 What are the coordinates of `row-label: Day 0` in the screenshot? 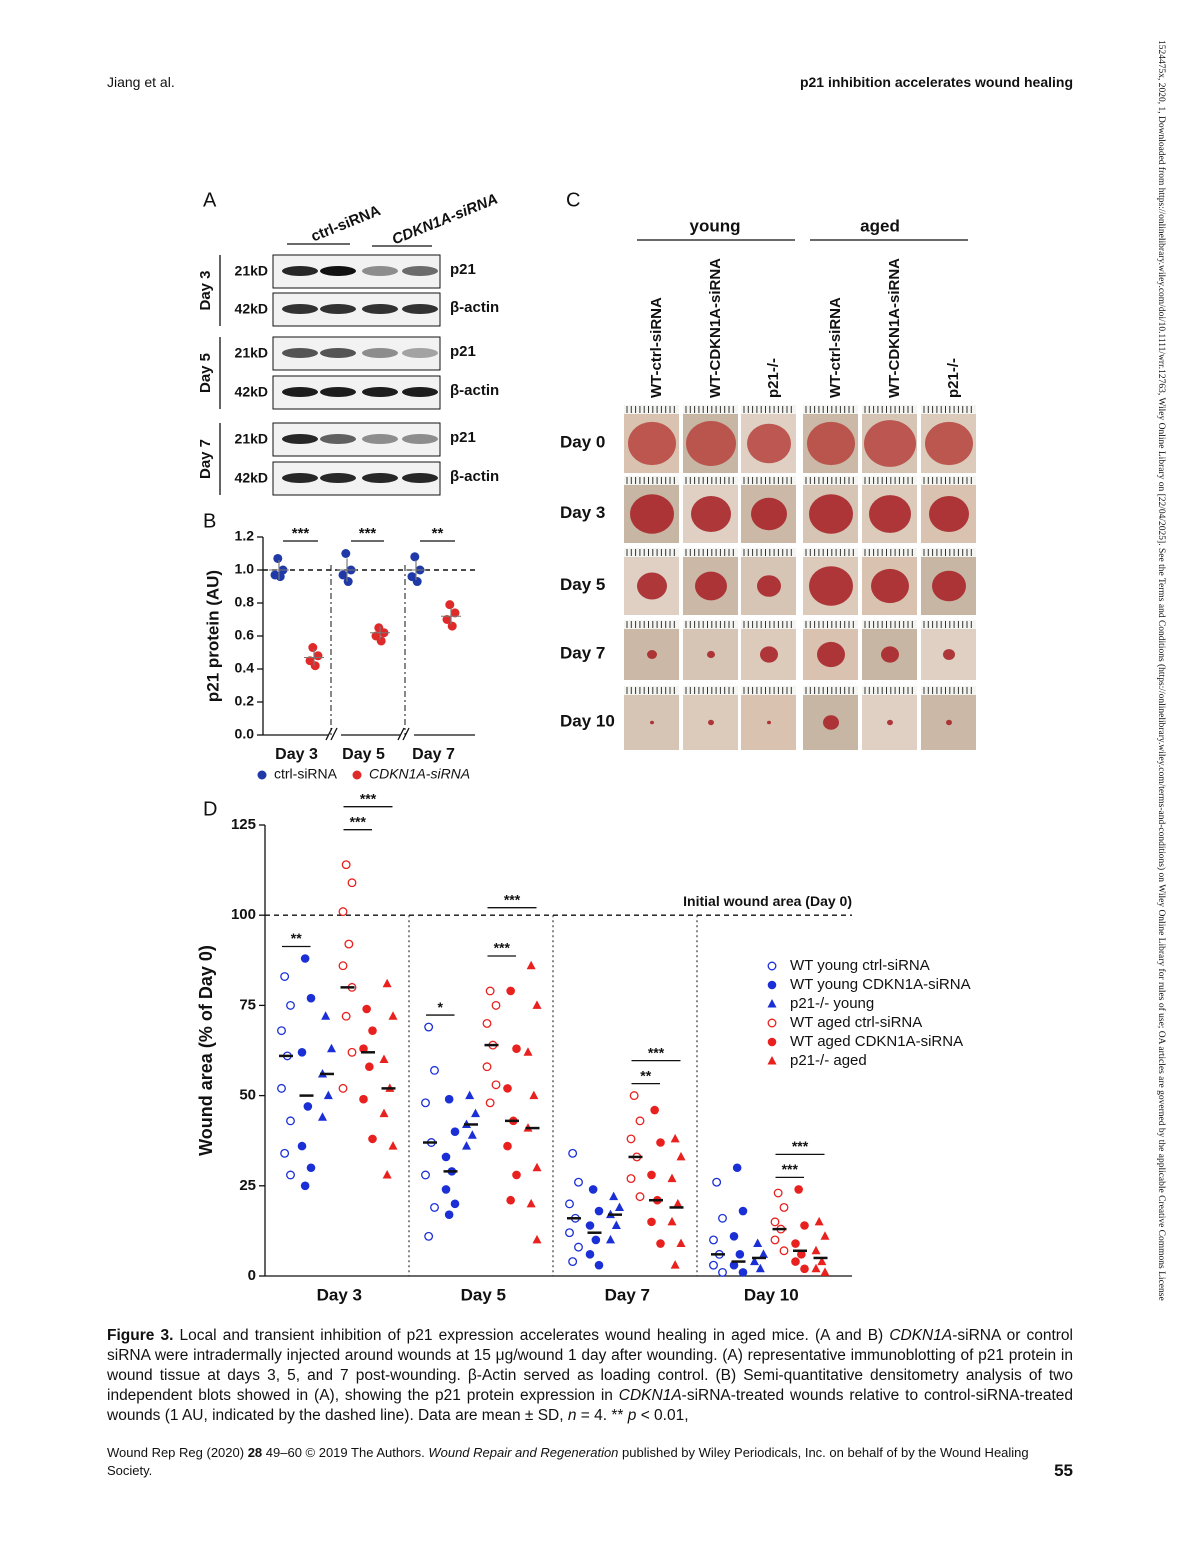 It's located at (582, 441).